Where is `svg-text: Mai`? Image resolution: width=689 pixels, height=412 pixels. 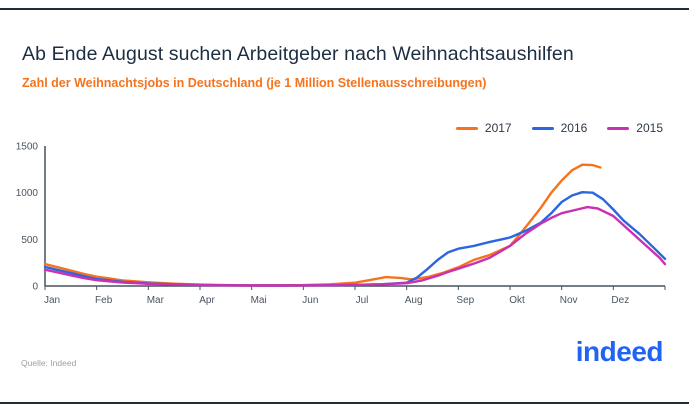
svg-text: Mai is located at coordinates (259, 300).